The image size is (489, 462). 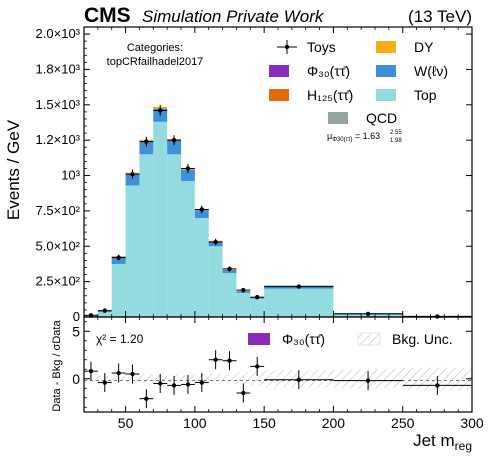 I want to click on chi2-label: χ² = 1.20, so click(x=120, y=339).